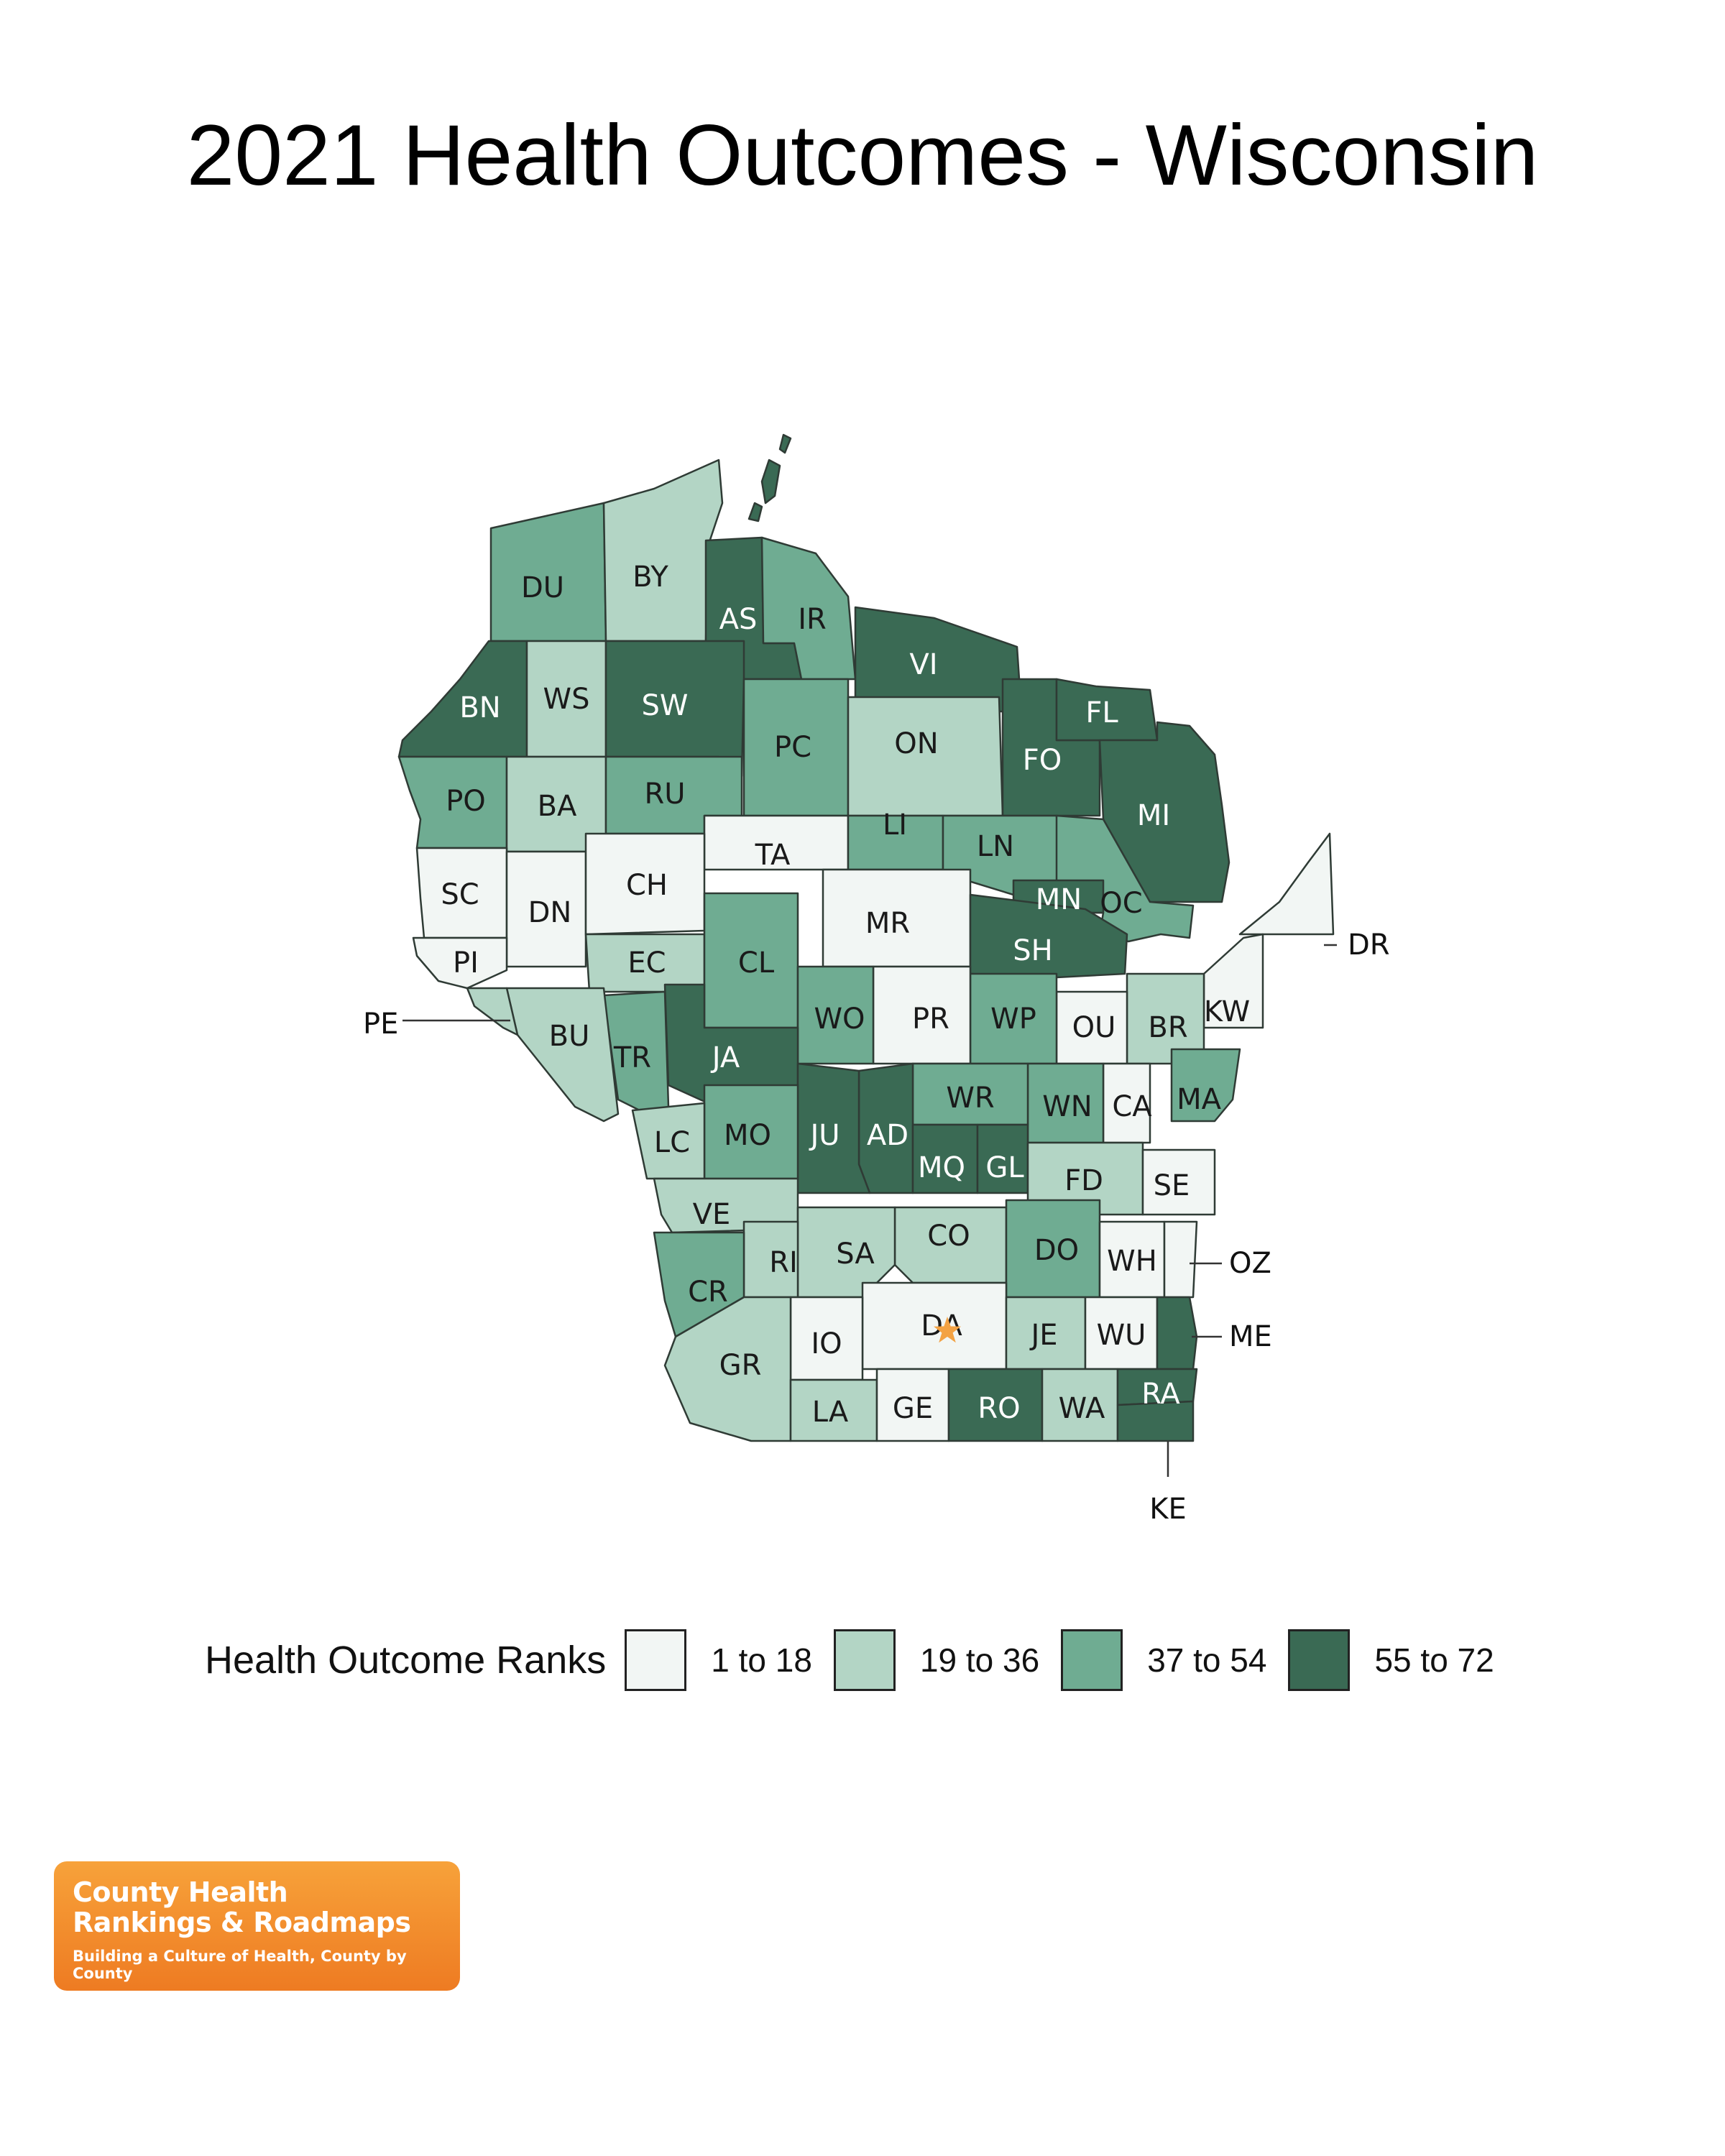 This screenshot has height=2156, width=1725. What do you see at coordinates (632, 1057) in the screenshot?
I see `county-label-tr: TR` at bounding box center [632, 1057].